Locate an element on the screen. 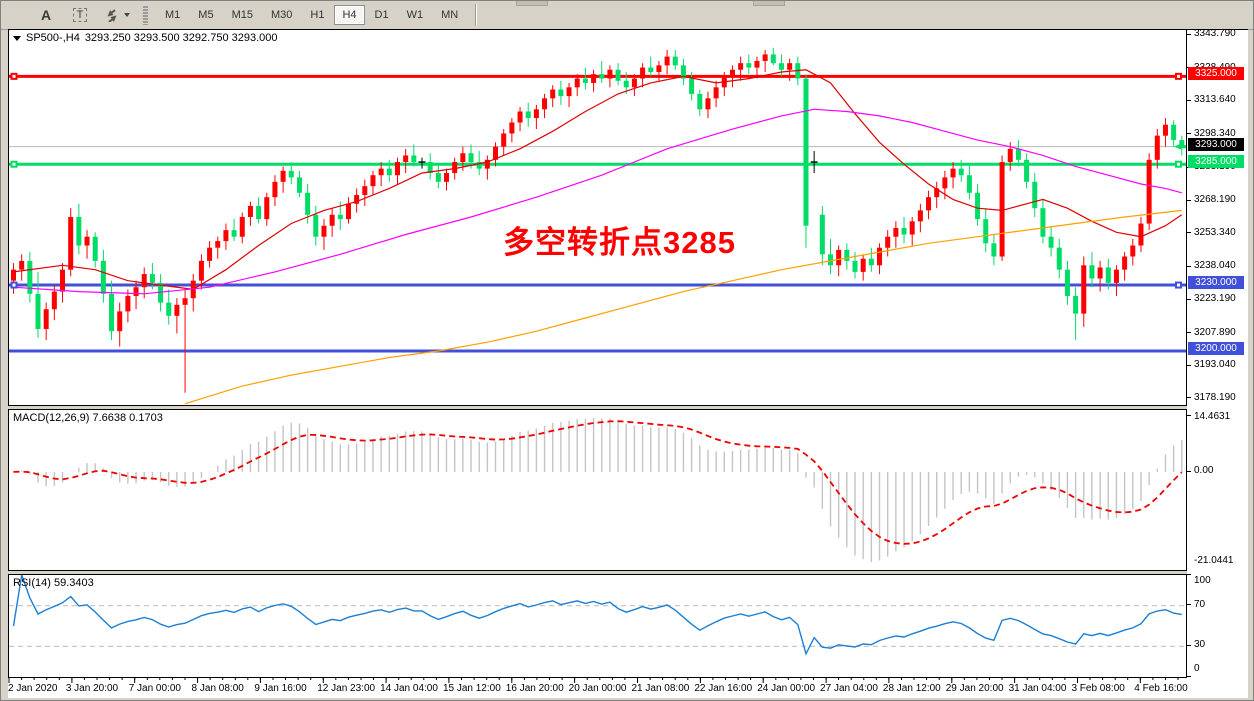  time-label: 12 Jan 23:00 is located at coordinates (346, 688).